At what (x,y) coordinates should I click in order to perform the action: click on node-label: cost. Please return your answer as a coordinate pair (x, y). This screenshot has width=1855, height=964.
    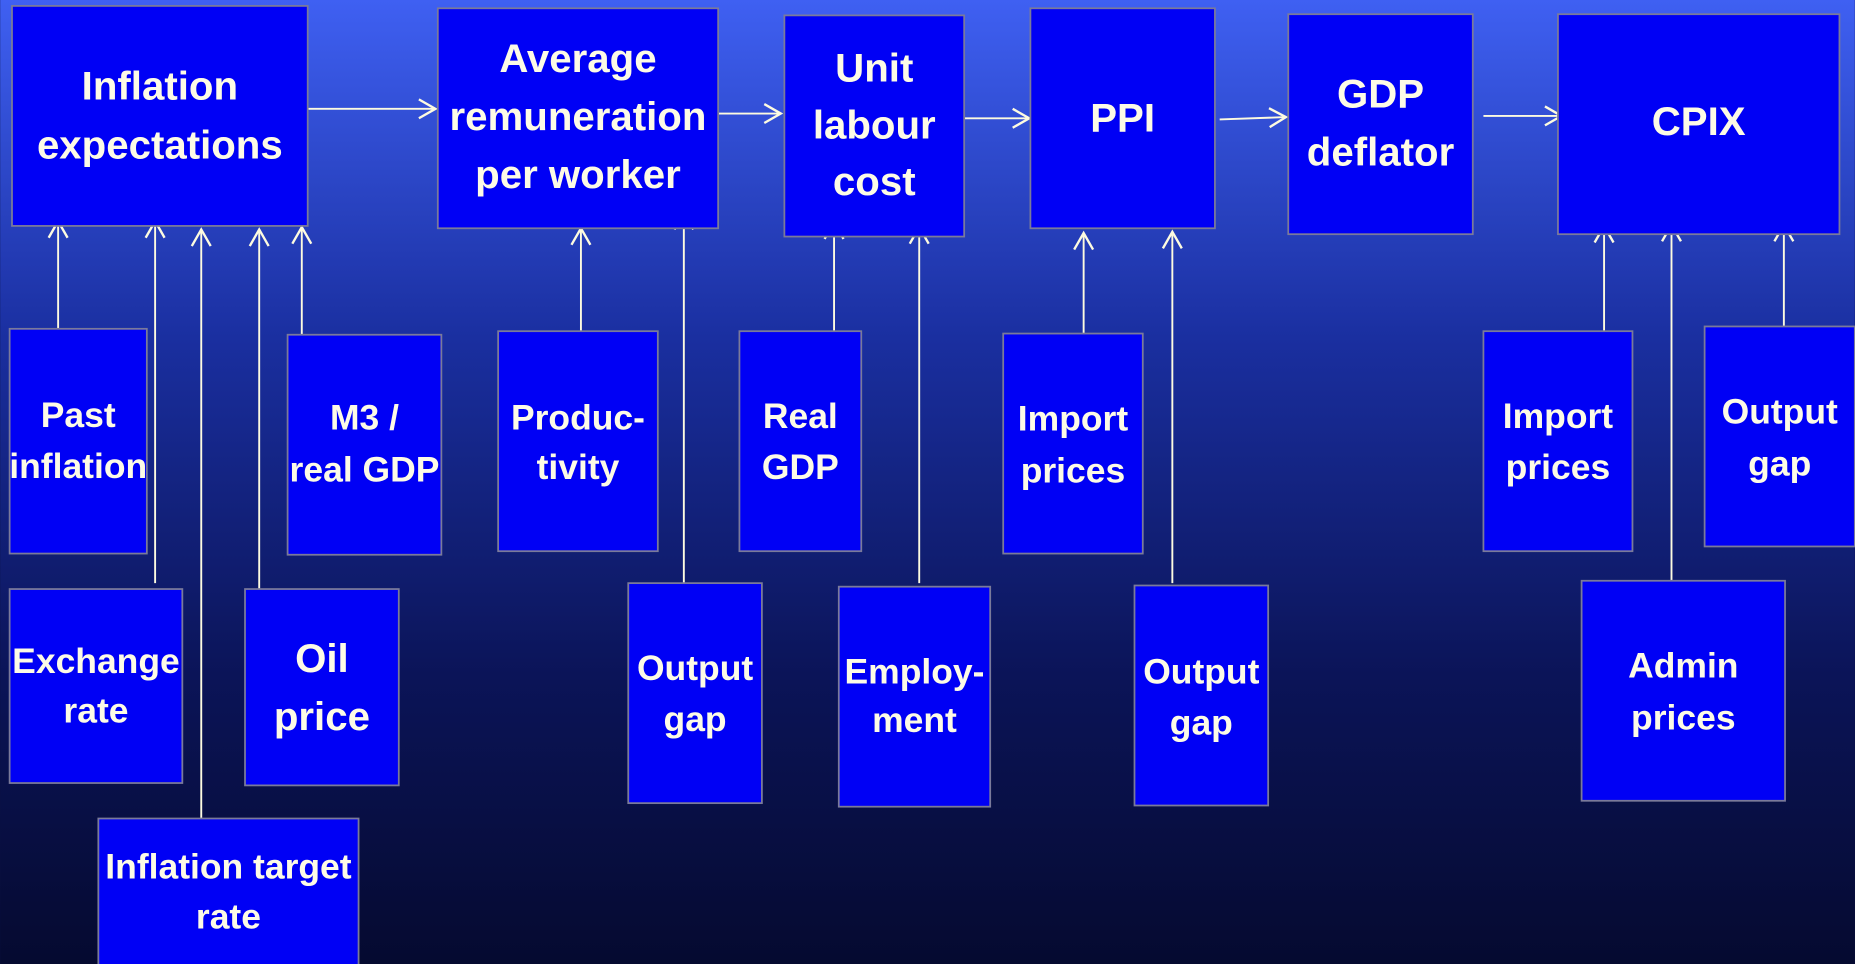
    Looking at the image, I should click on (874, 181).